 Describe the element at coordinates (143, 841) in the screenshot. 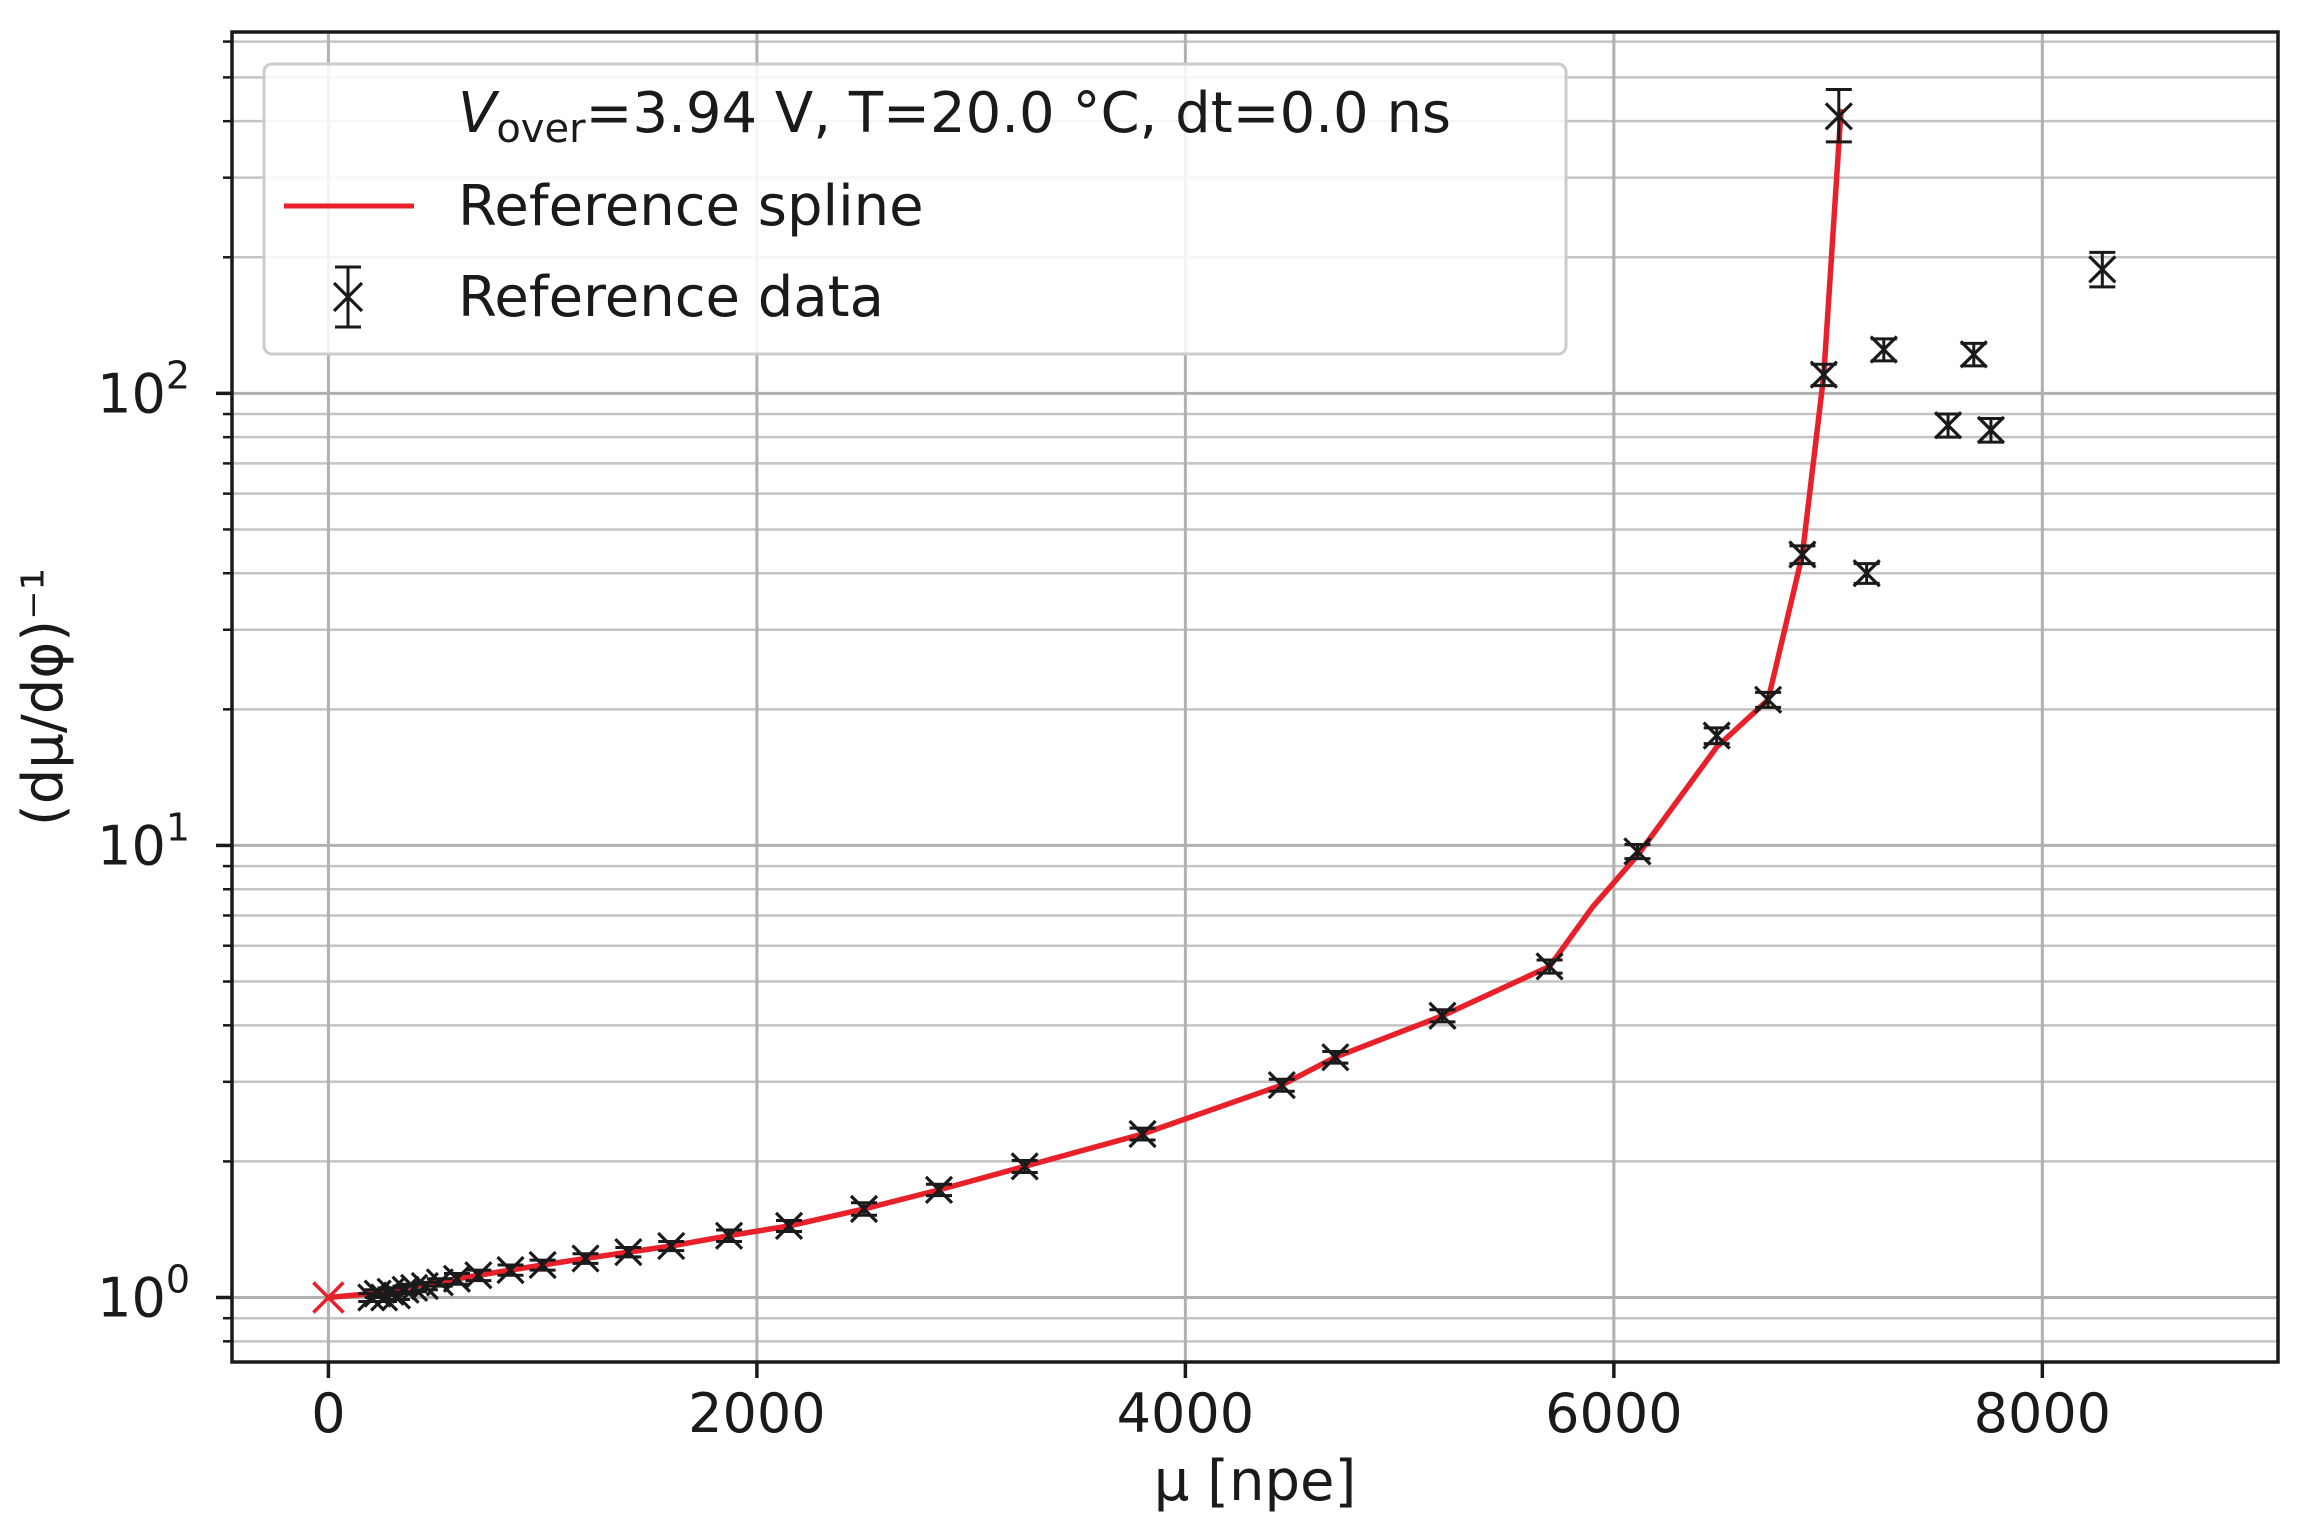

I see `y-tick-label: 10¹` at that location.